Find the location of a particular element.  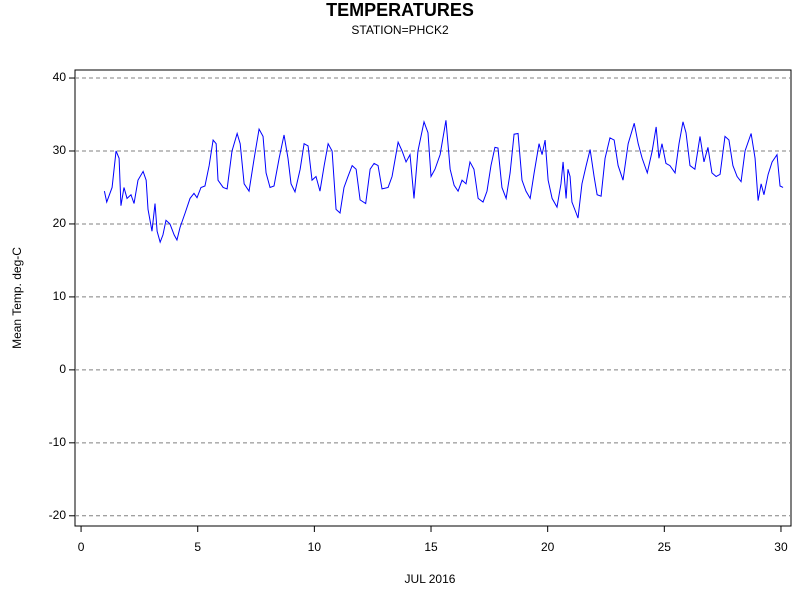

chart-title: TEMPERATURES is located at coordinates (400, 10).